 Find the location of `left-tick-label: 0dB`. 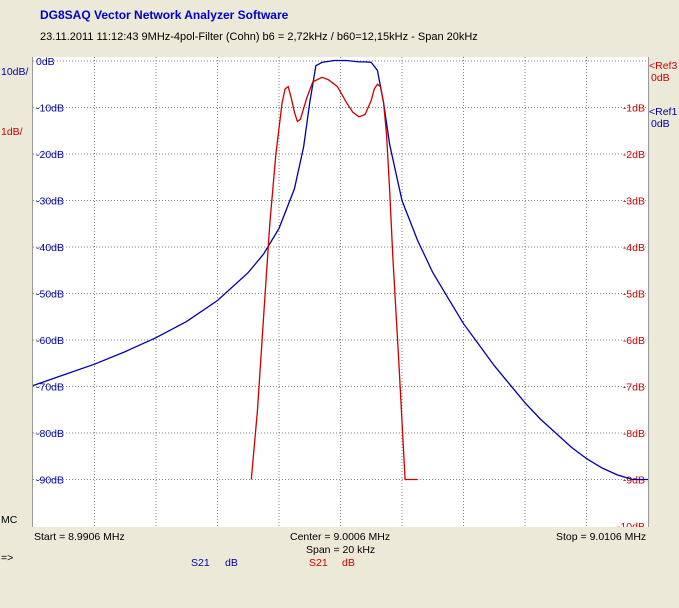

left-tick-label: 0dB is located at coordinates (45, 62).